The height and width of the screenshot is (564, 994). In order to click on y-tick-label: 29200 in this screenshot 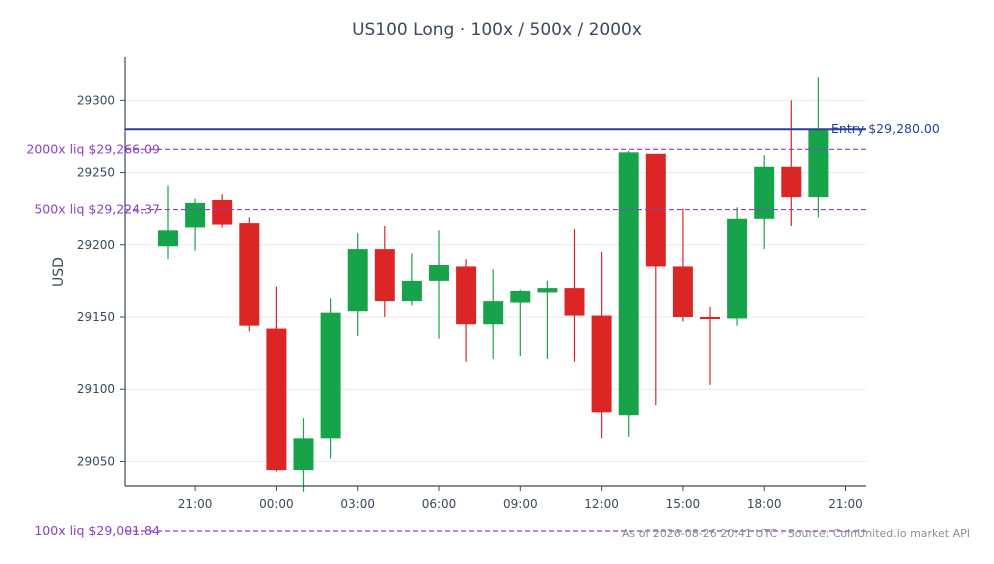, I will do `click(96, 245)`.